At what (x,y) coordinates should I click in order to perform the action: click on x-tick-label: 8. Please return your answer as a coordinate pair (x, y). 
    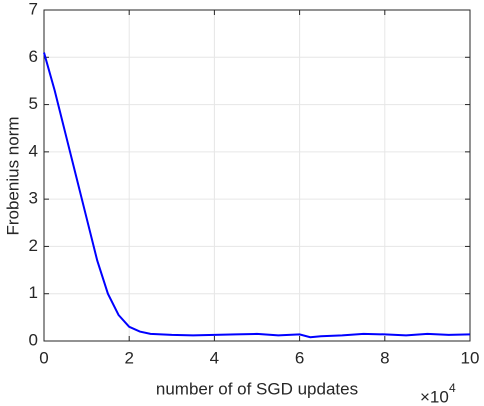
    Looking at the image, I should click on (384, 357).